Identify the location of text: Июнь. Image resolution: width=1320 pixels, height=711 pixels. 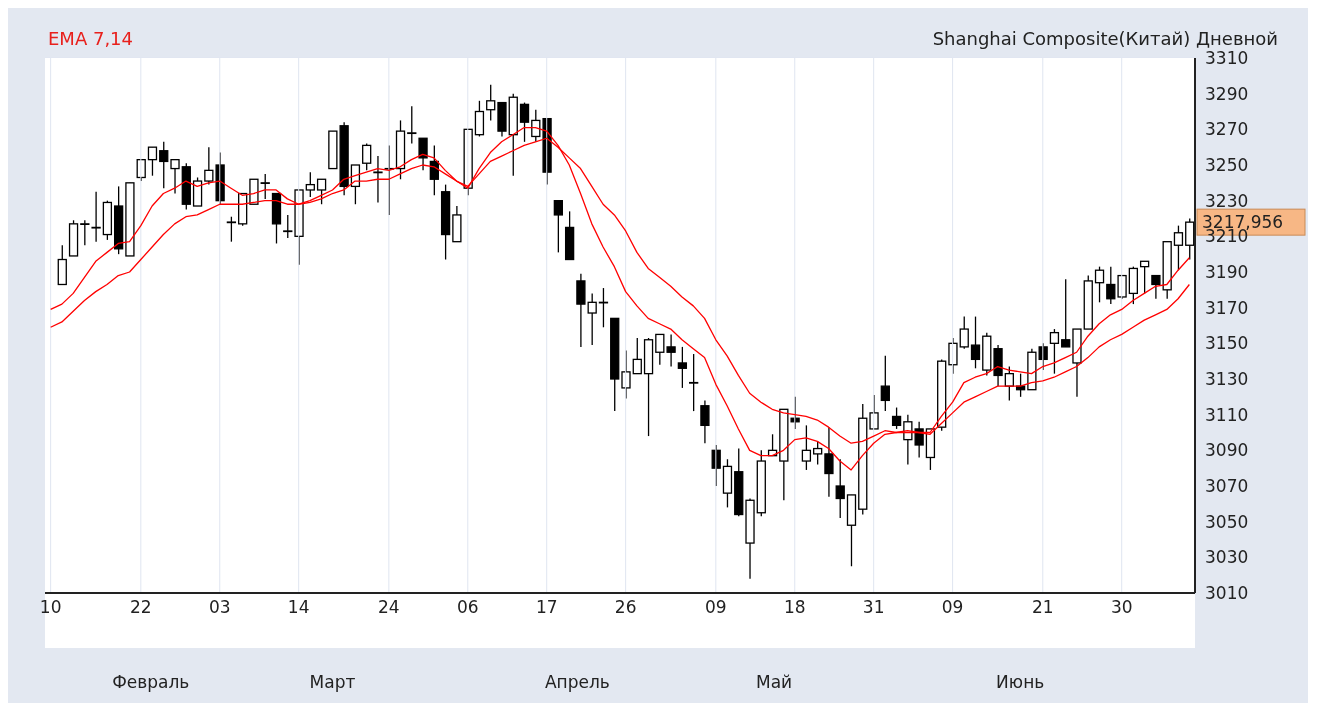
(1020, 682).